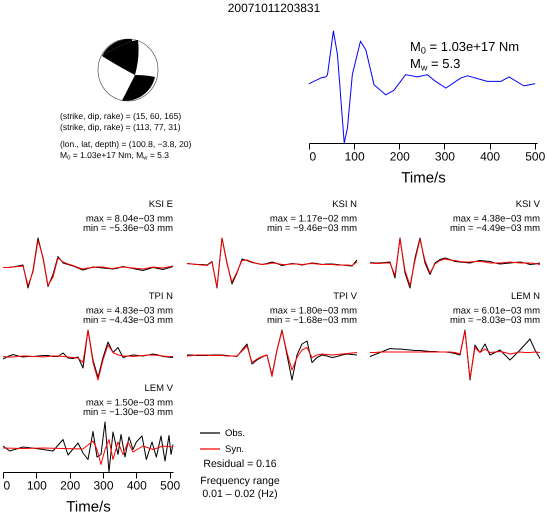 The height and width of the screenshot is (530, 548). I want to click on text: max = 6.01e−03 mm, so click(496, 311).